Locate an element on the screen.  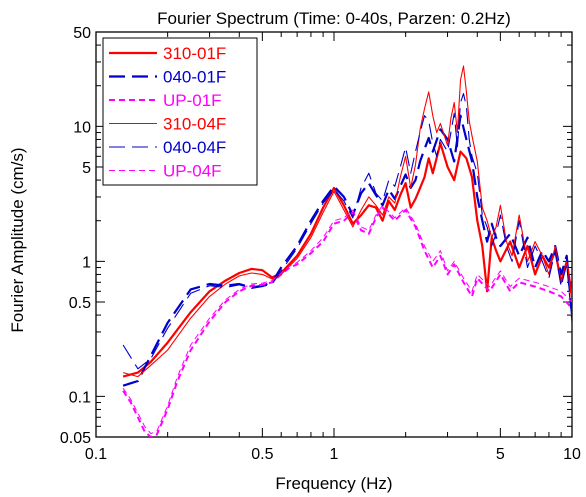
legend: 310-01F 040-01F UP-01F 310-04F 040-04F UP-04F is located at coordinates (180, 111).